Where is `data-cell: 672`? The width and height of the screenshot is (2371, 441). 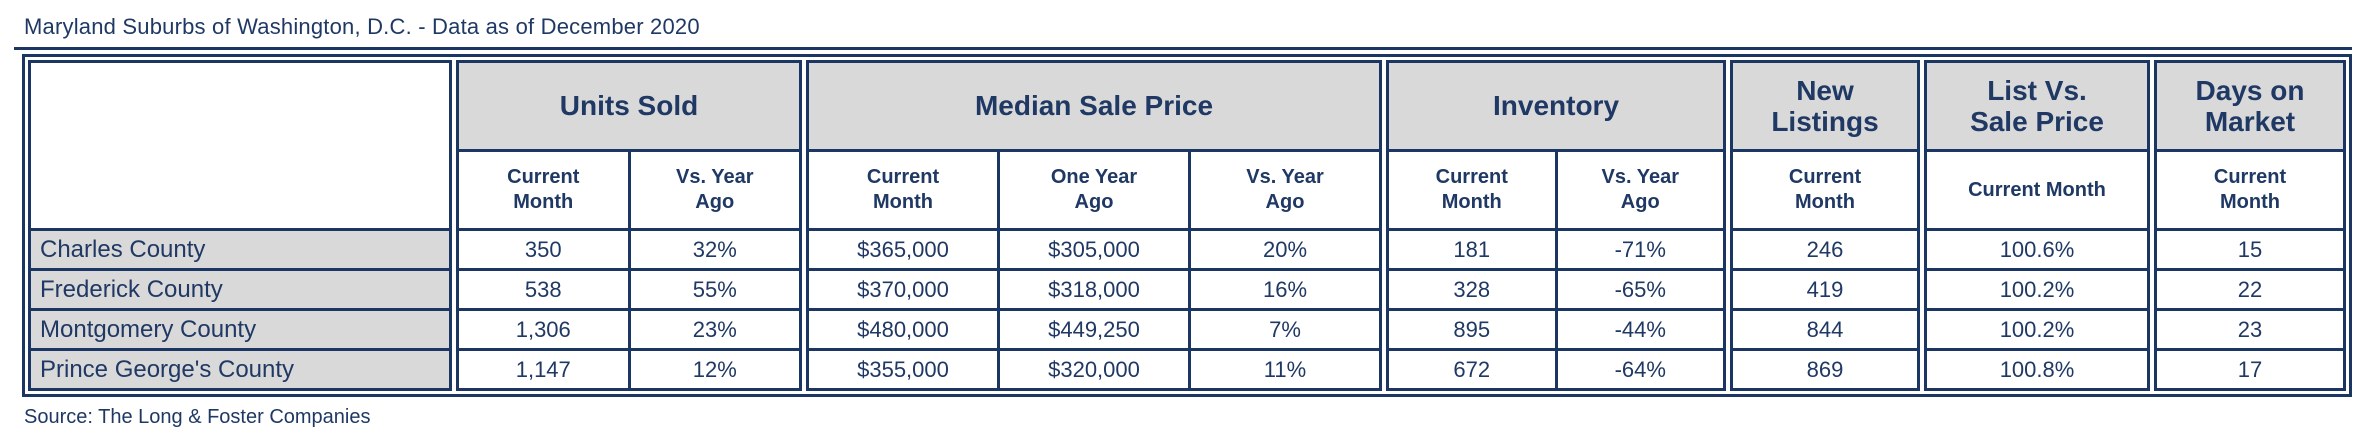
data-cell: 672 is located at coordinates (1472, 369).